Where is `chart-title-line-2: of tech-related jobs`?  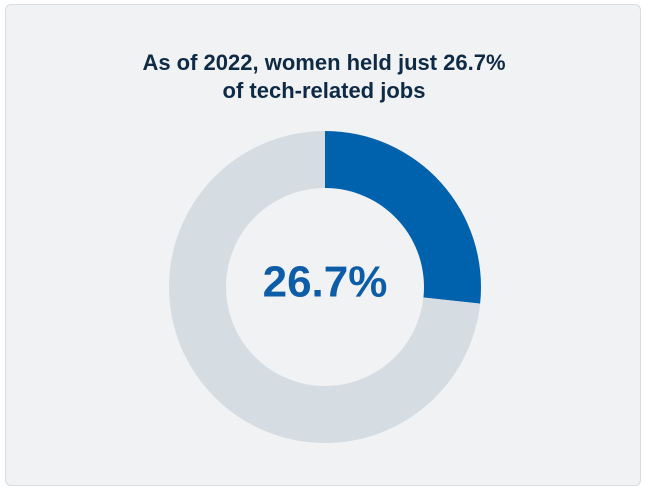 chart-title-line-2: of tech-related jobs is located at coordinates (324, 90).